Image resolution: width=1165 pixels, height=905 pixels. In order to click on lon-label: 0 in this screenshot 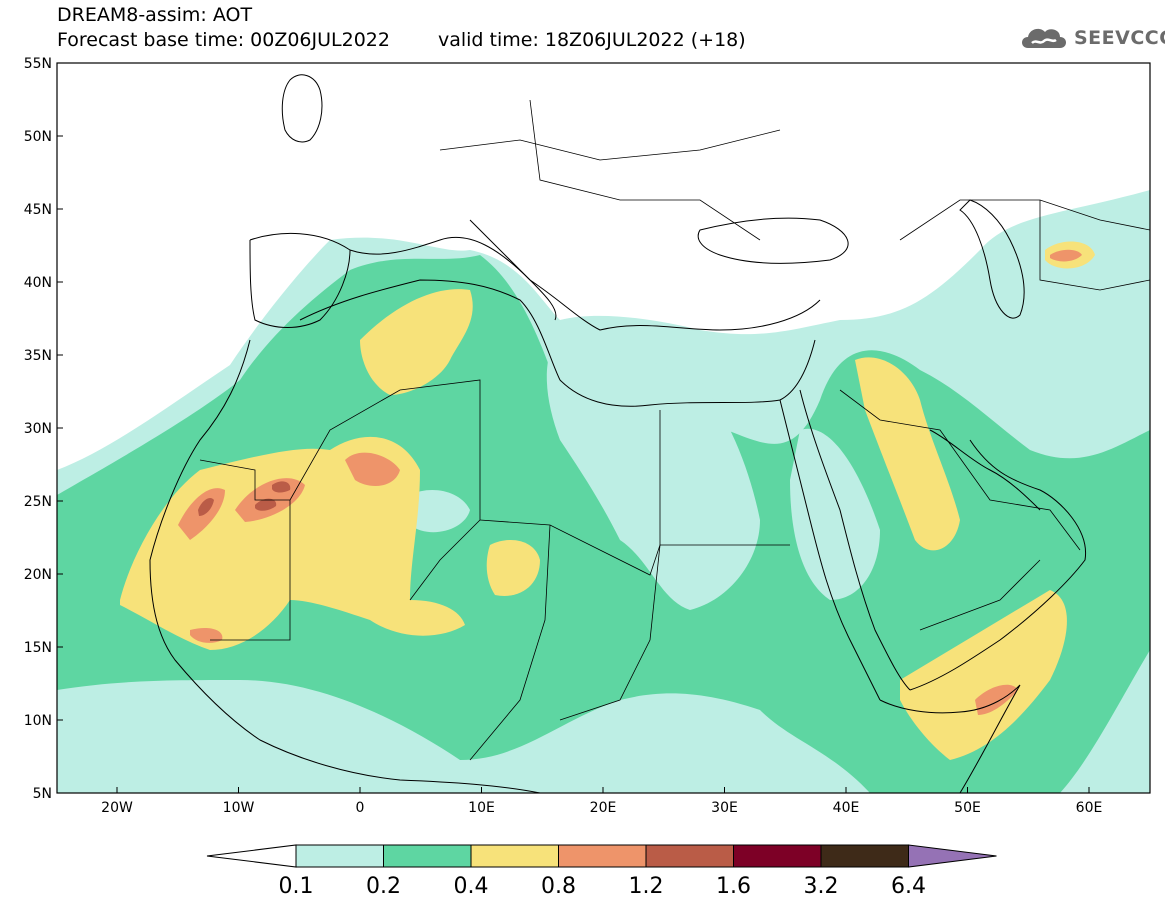, I will do `click(360, 808)`.